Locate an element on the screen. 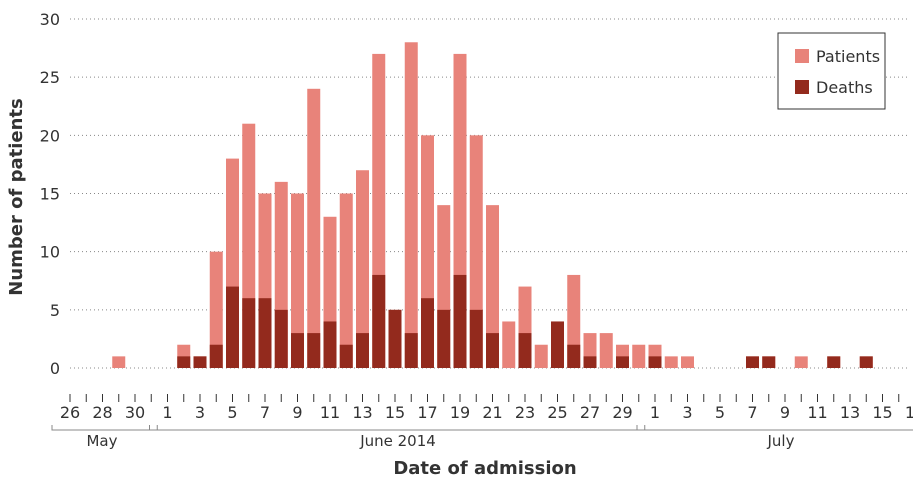 The image size is (913, 479). x-tick-label: 30 is located at coordinates (135, 412).